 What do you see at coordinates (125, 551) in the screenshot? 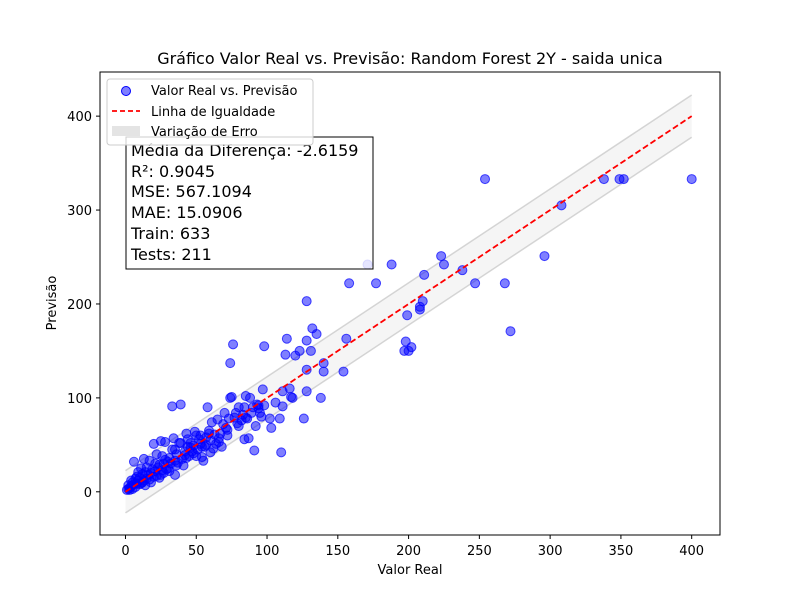
I see `x-tick-label: 0` at bounding box center [125, 551].